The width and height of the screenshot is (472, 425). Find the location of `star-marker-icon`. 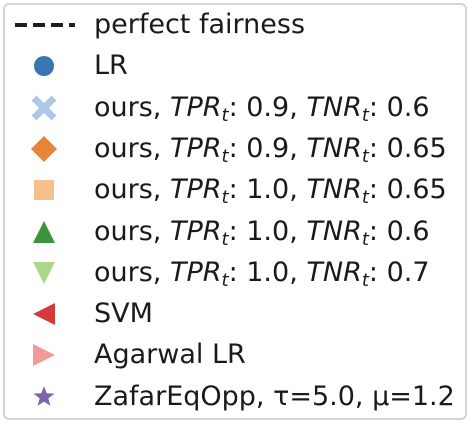

star-marker-icon is located at coordinates (44, 395).